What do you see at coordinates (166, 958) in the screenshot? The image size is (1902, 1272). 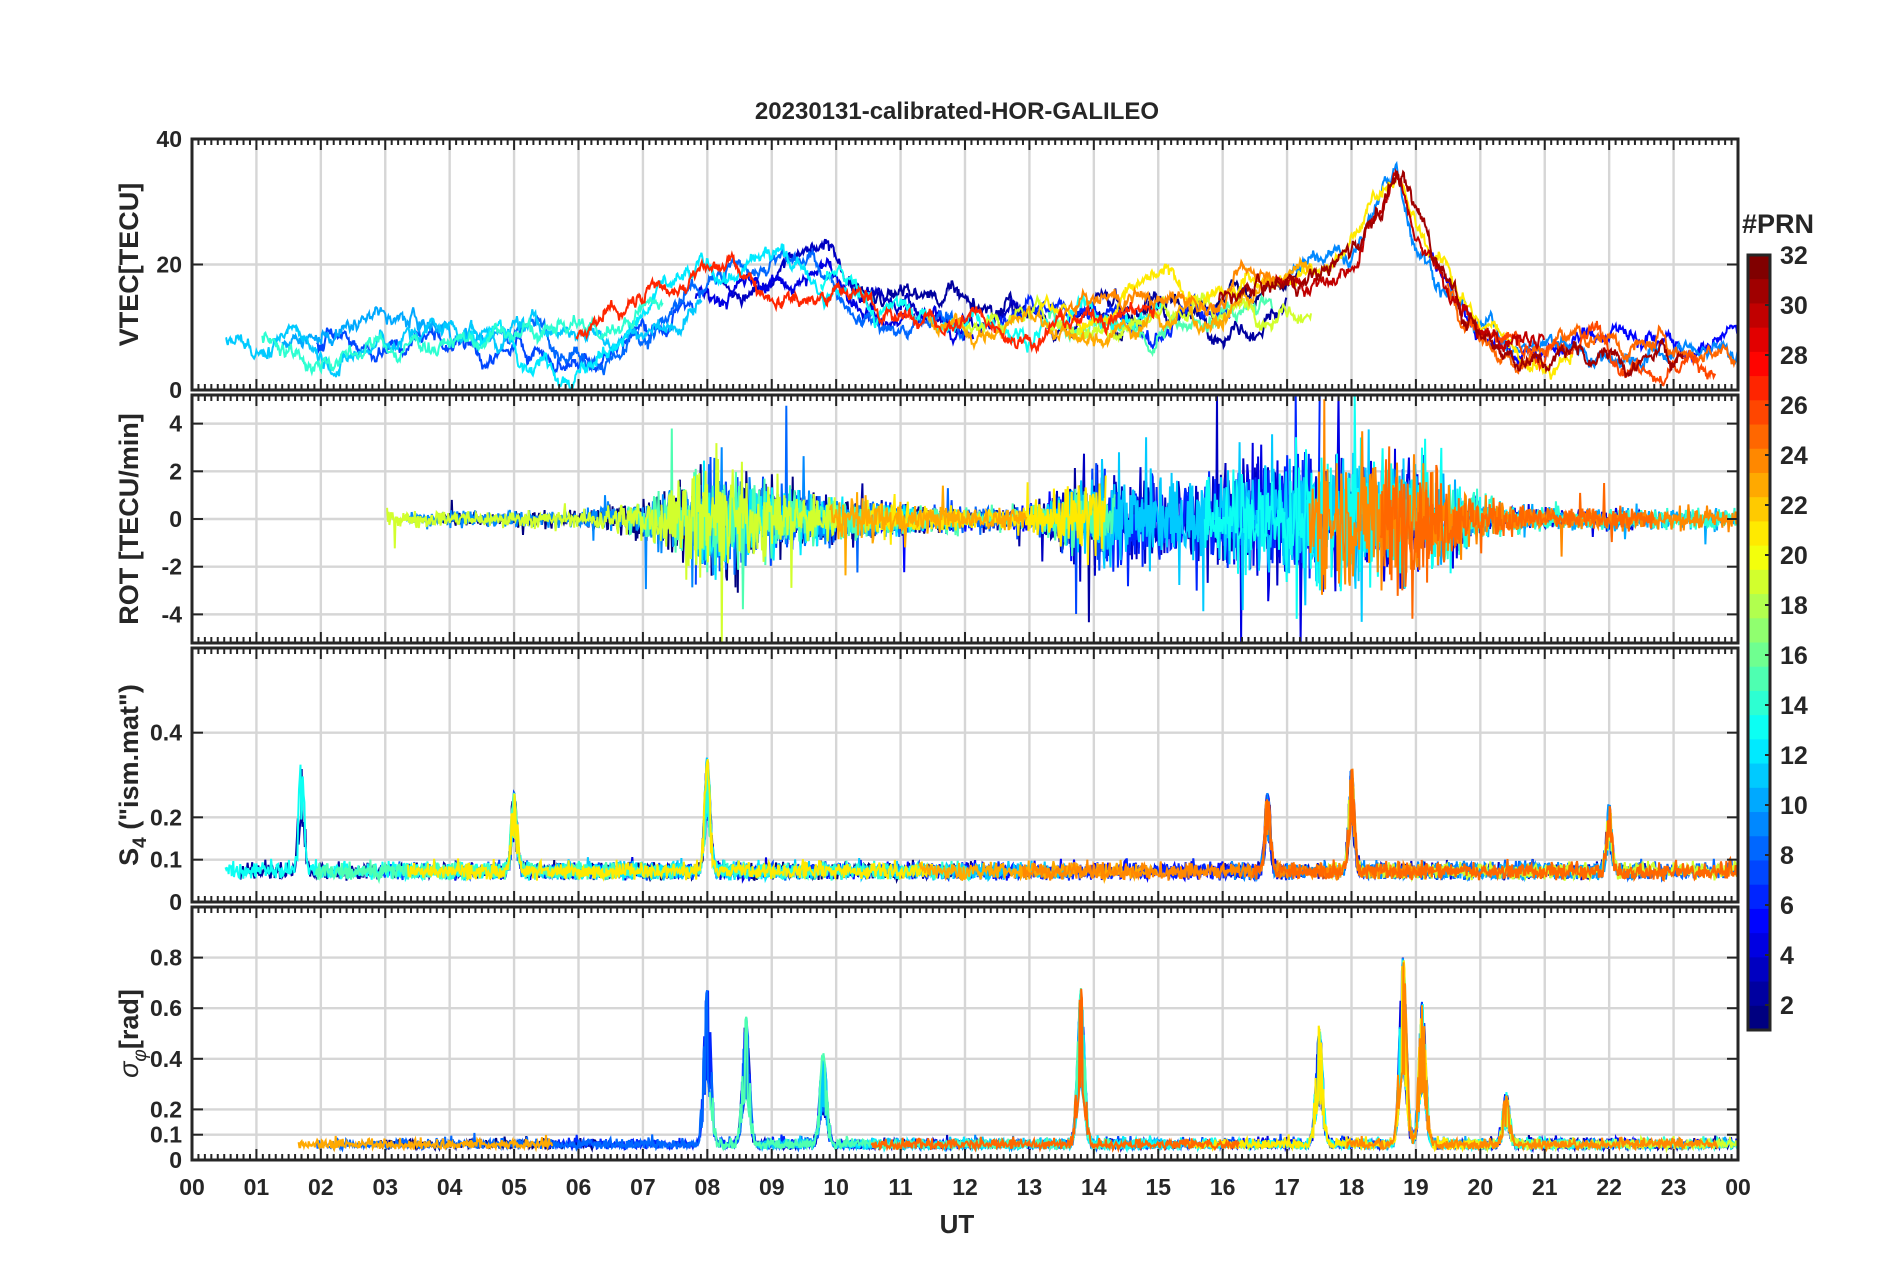 I see `y-tick-label: 0.8` at bounding box center [166, 958].